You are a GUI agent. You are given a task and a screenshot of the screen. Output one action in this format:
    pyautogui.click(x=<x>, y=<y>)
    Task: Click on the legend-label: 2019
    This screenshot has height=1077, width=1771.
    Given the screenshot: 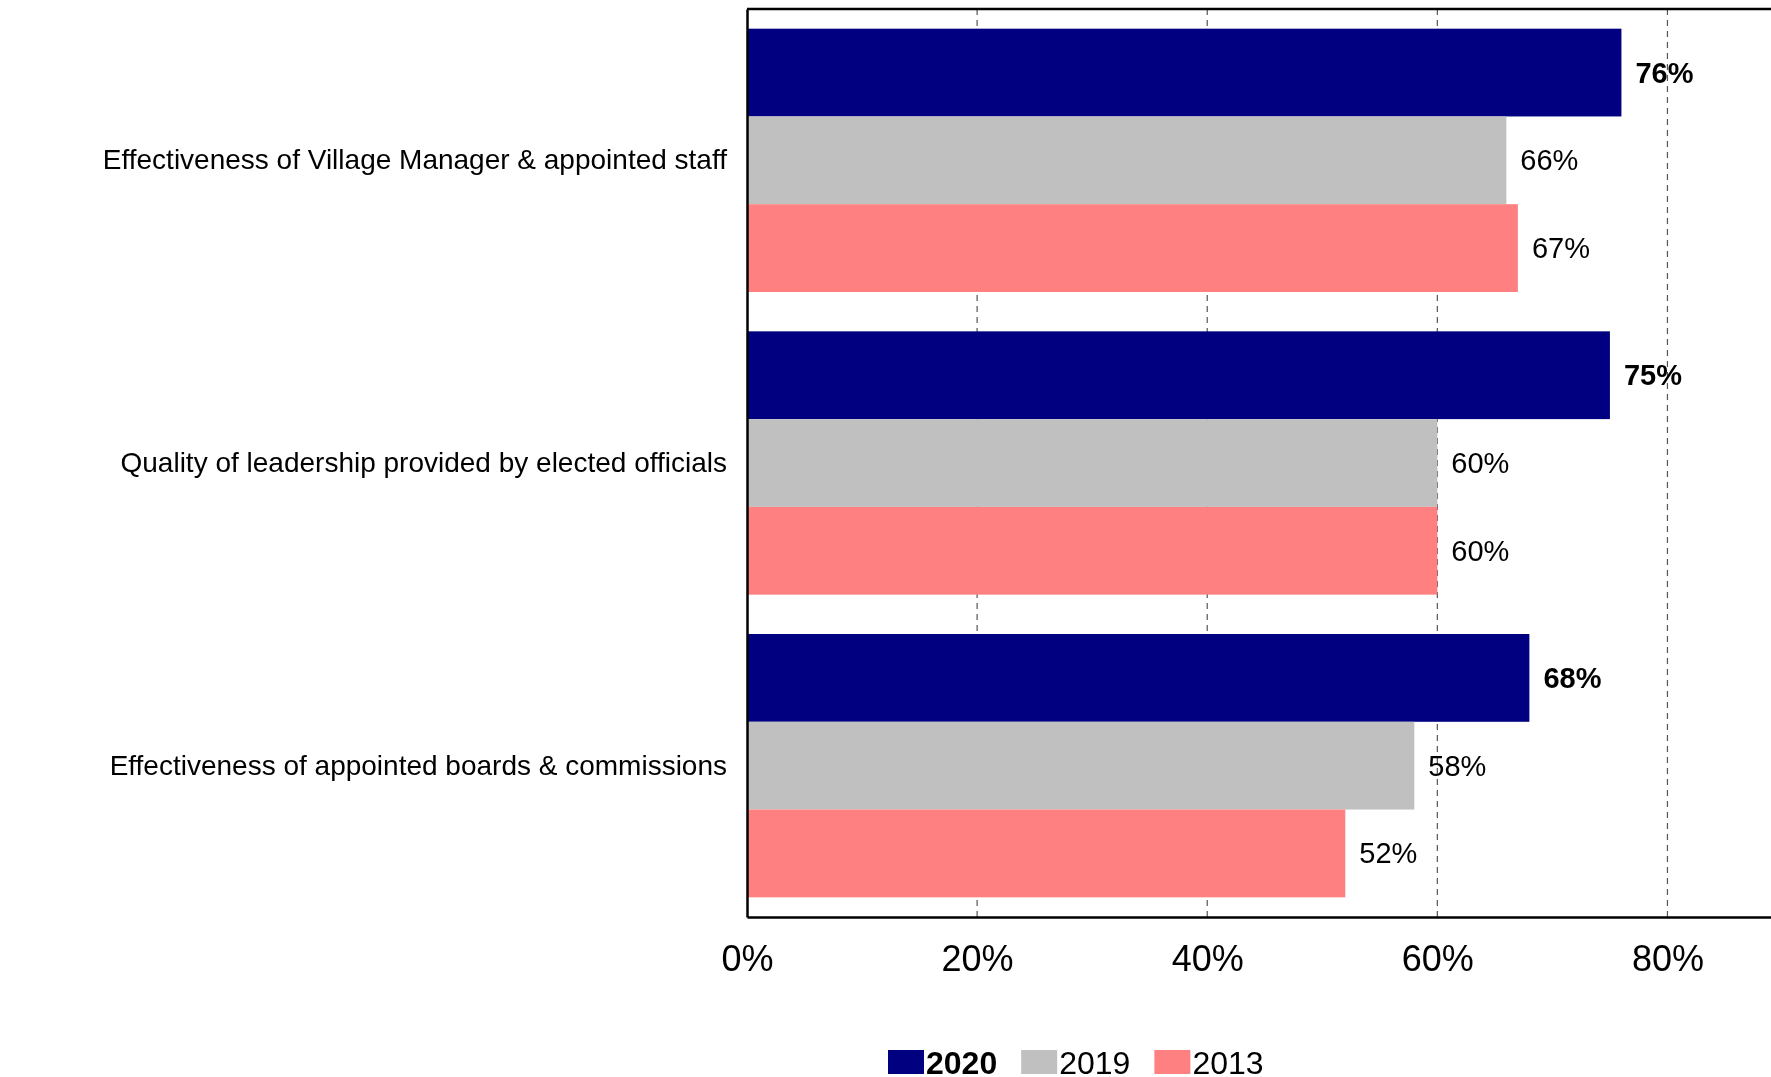 What is the action you would take?
    pyautogui.click(x=1095, y=1061)
    